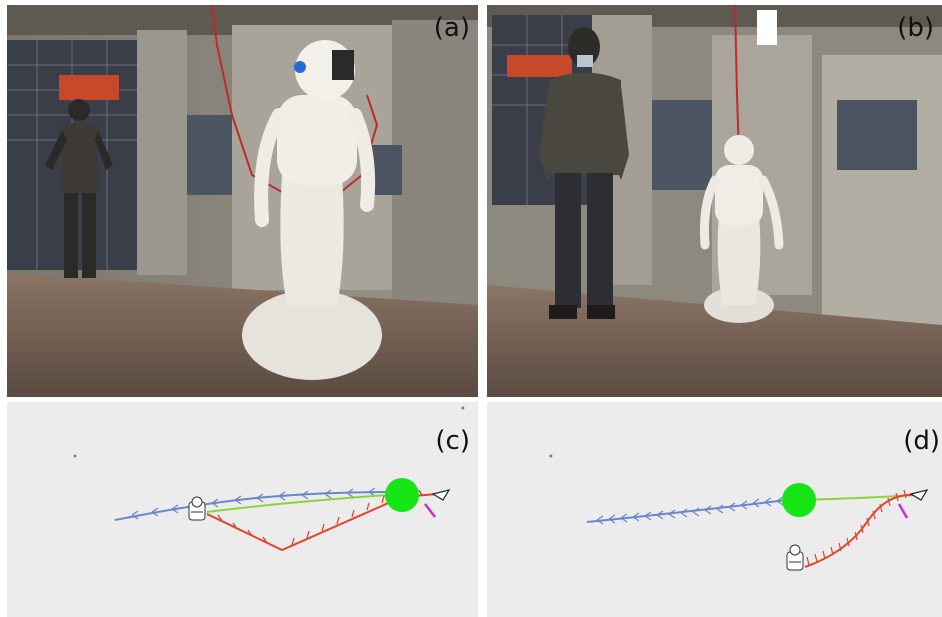 This screenshot has height=617, width=942. What do you see at coordinates (312, 210) in the screenshot?
I see `robot-figure-a` at bounding box center [312, 210].